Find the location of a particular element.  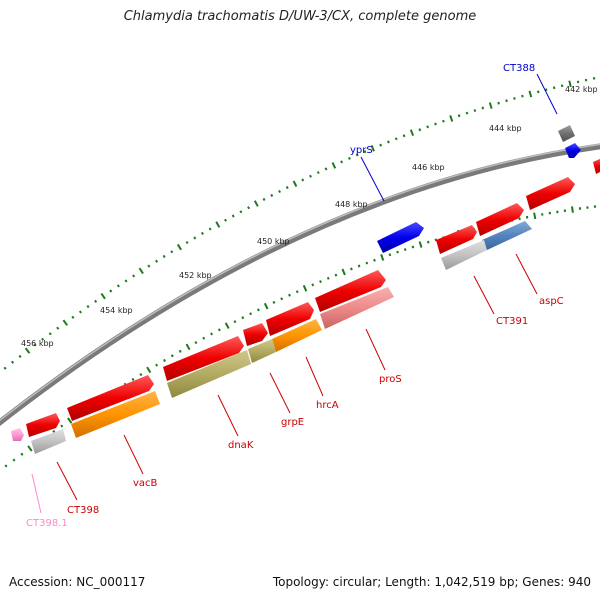

gene-red-dnaK-upper is located at coordinates (203, 358).